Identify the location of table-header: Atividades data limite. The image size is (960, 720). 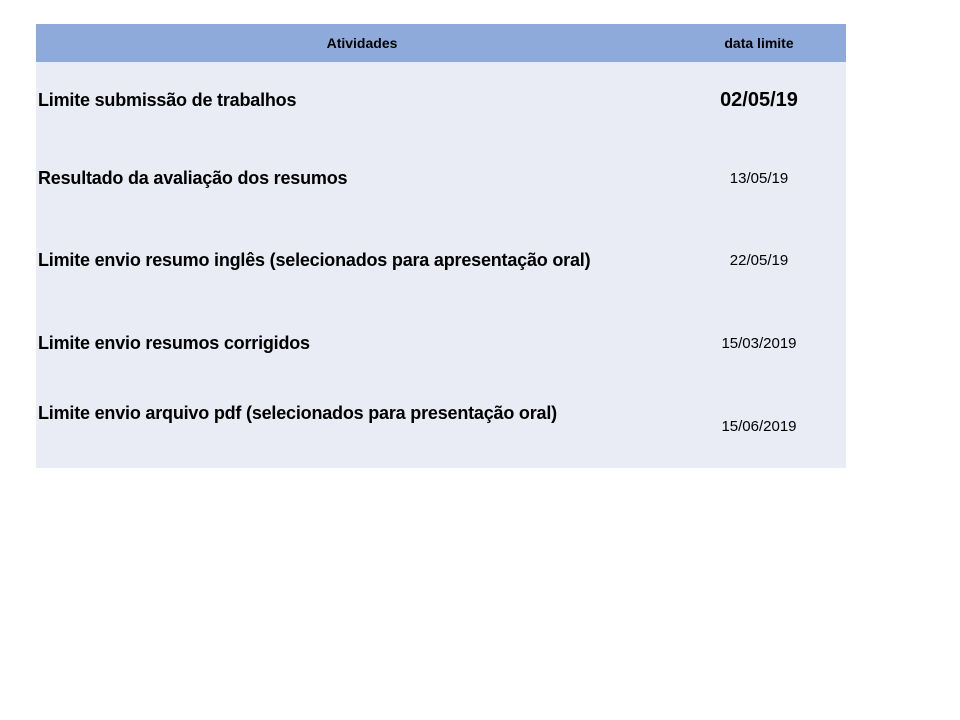
(441, 43).